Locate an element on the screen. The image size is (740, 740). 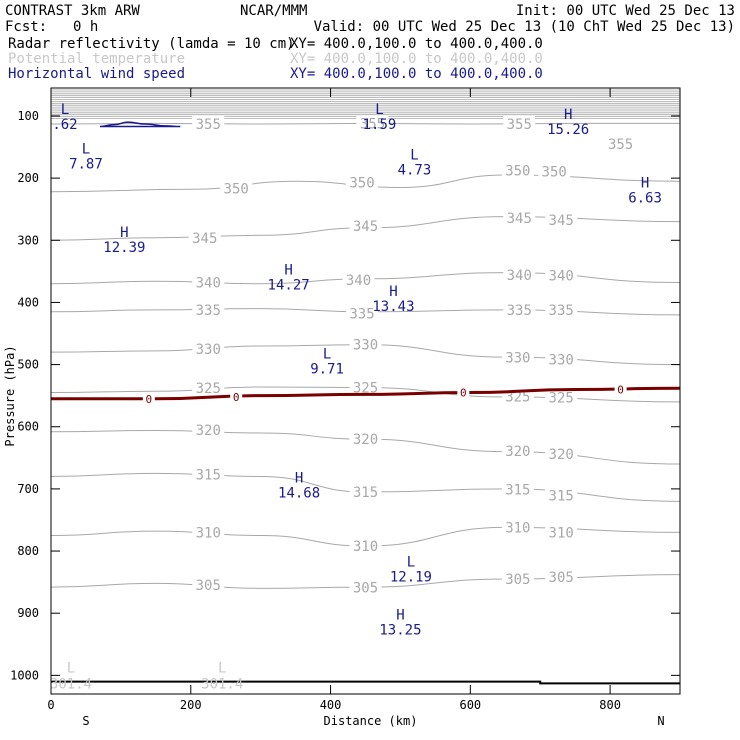
theta-contour-320: 320 320 320 320 is located at coordinates (365, 443).